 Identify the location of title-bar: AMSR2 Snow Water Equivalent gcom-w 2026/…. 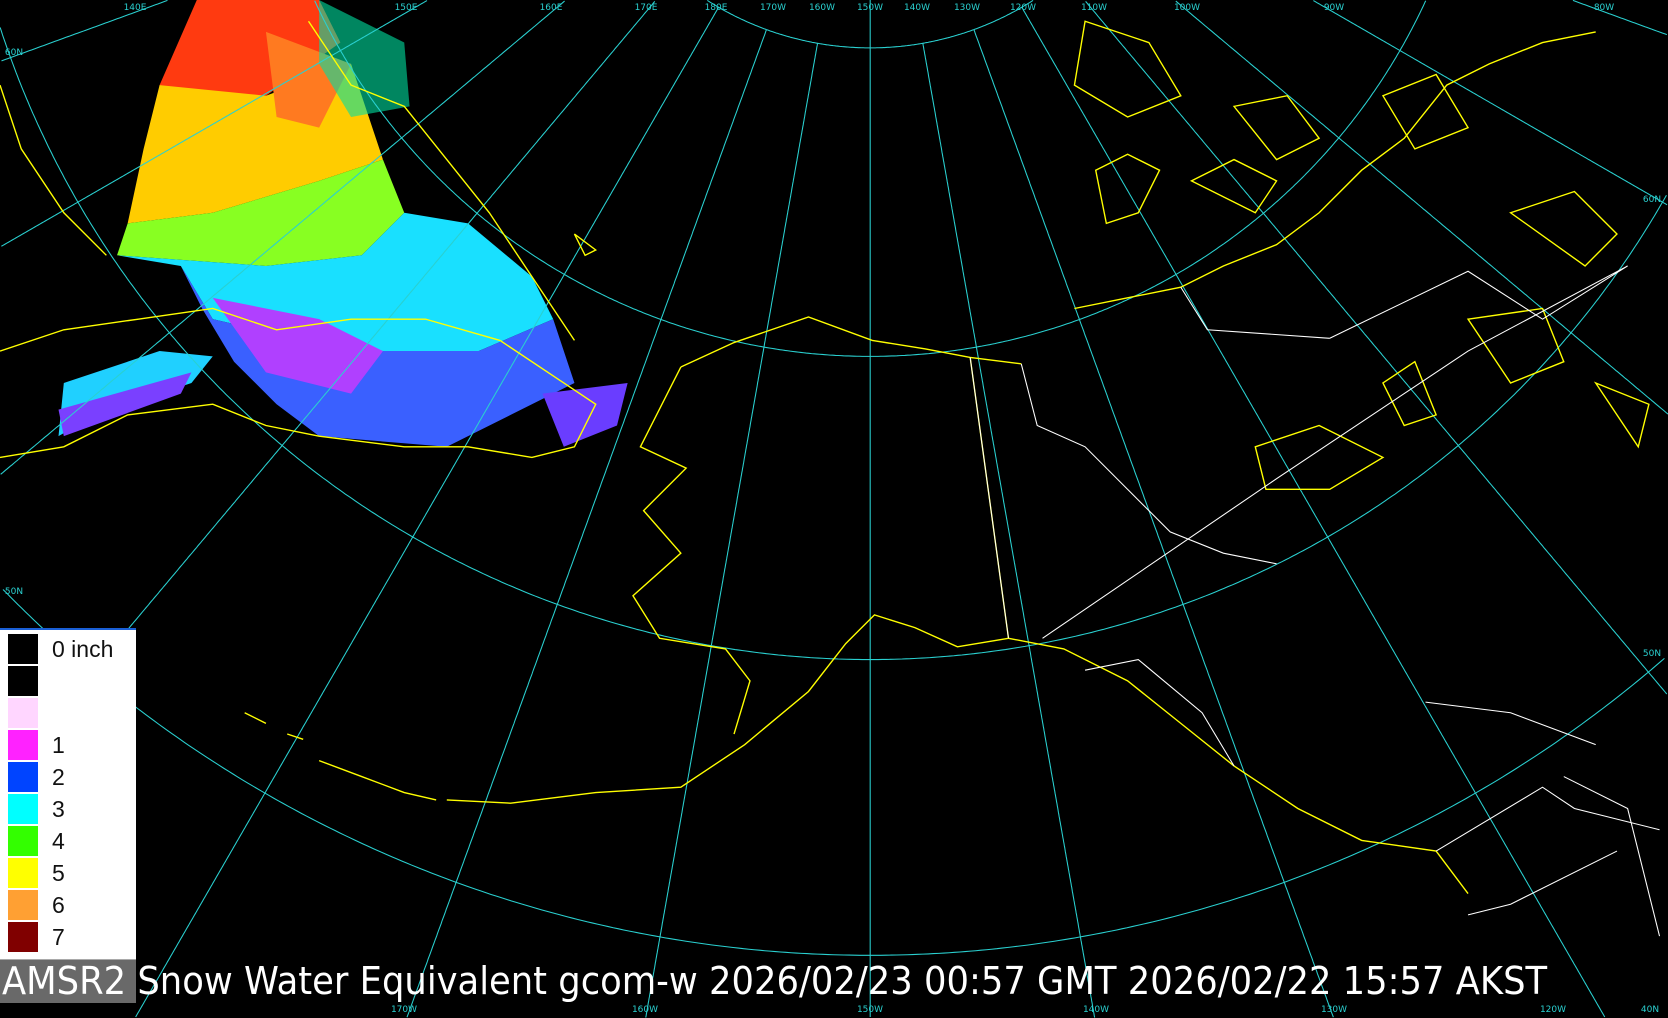
(834, 981).